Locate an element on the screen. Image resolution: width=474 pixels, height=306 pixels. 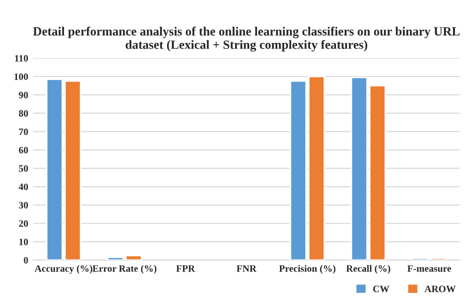
y-tick-label: 0 is located at coordinates (26, 260).